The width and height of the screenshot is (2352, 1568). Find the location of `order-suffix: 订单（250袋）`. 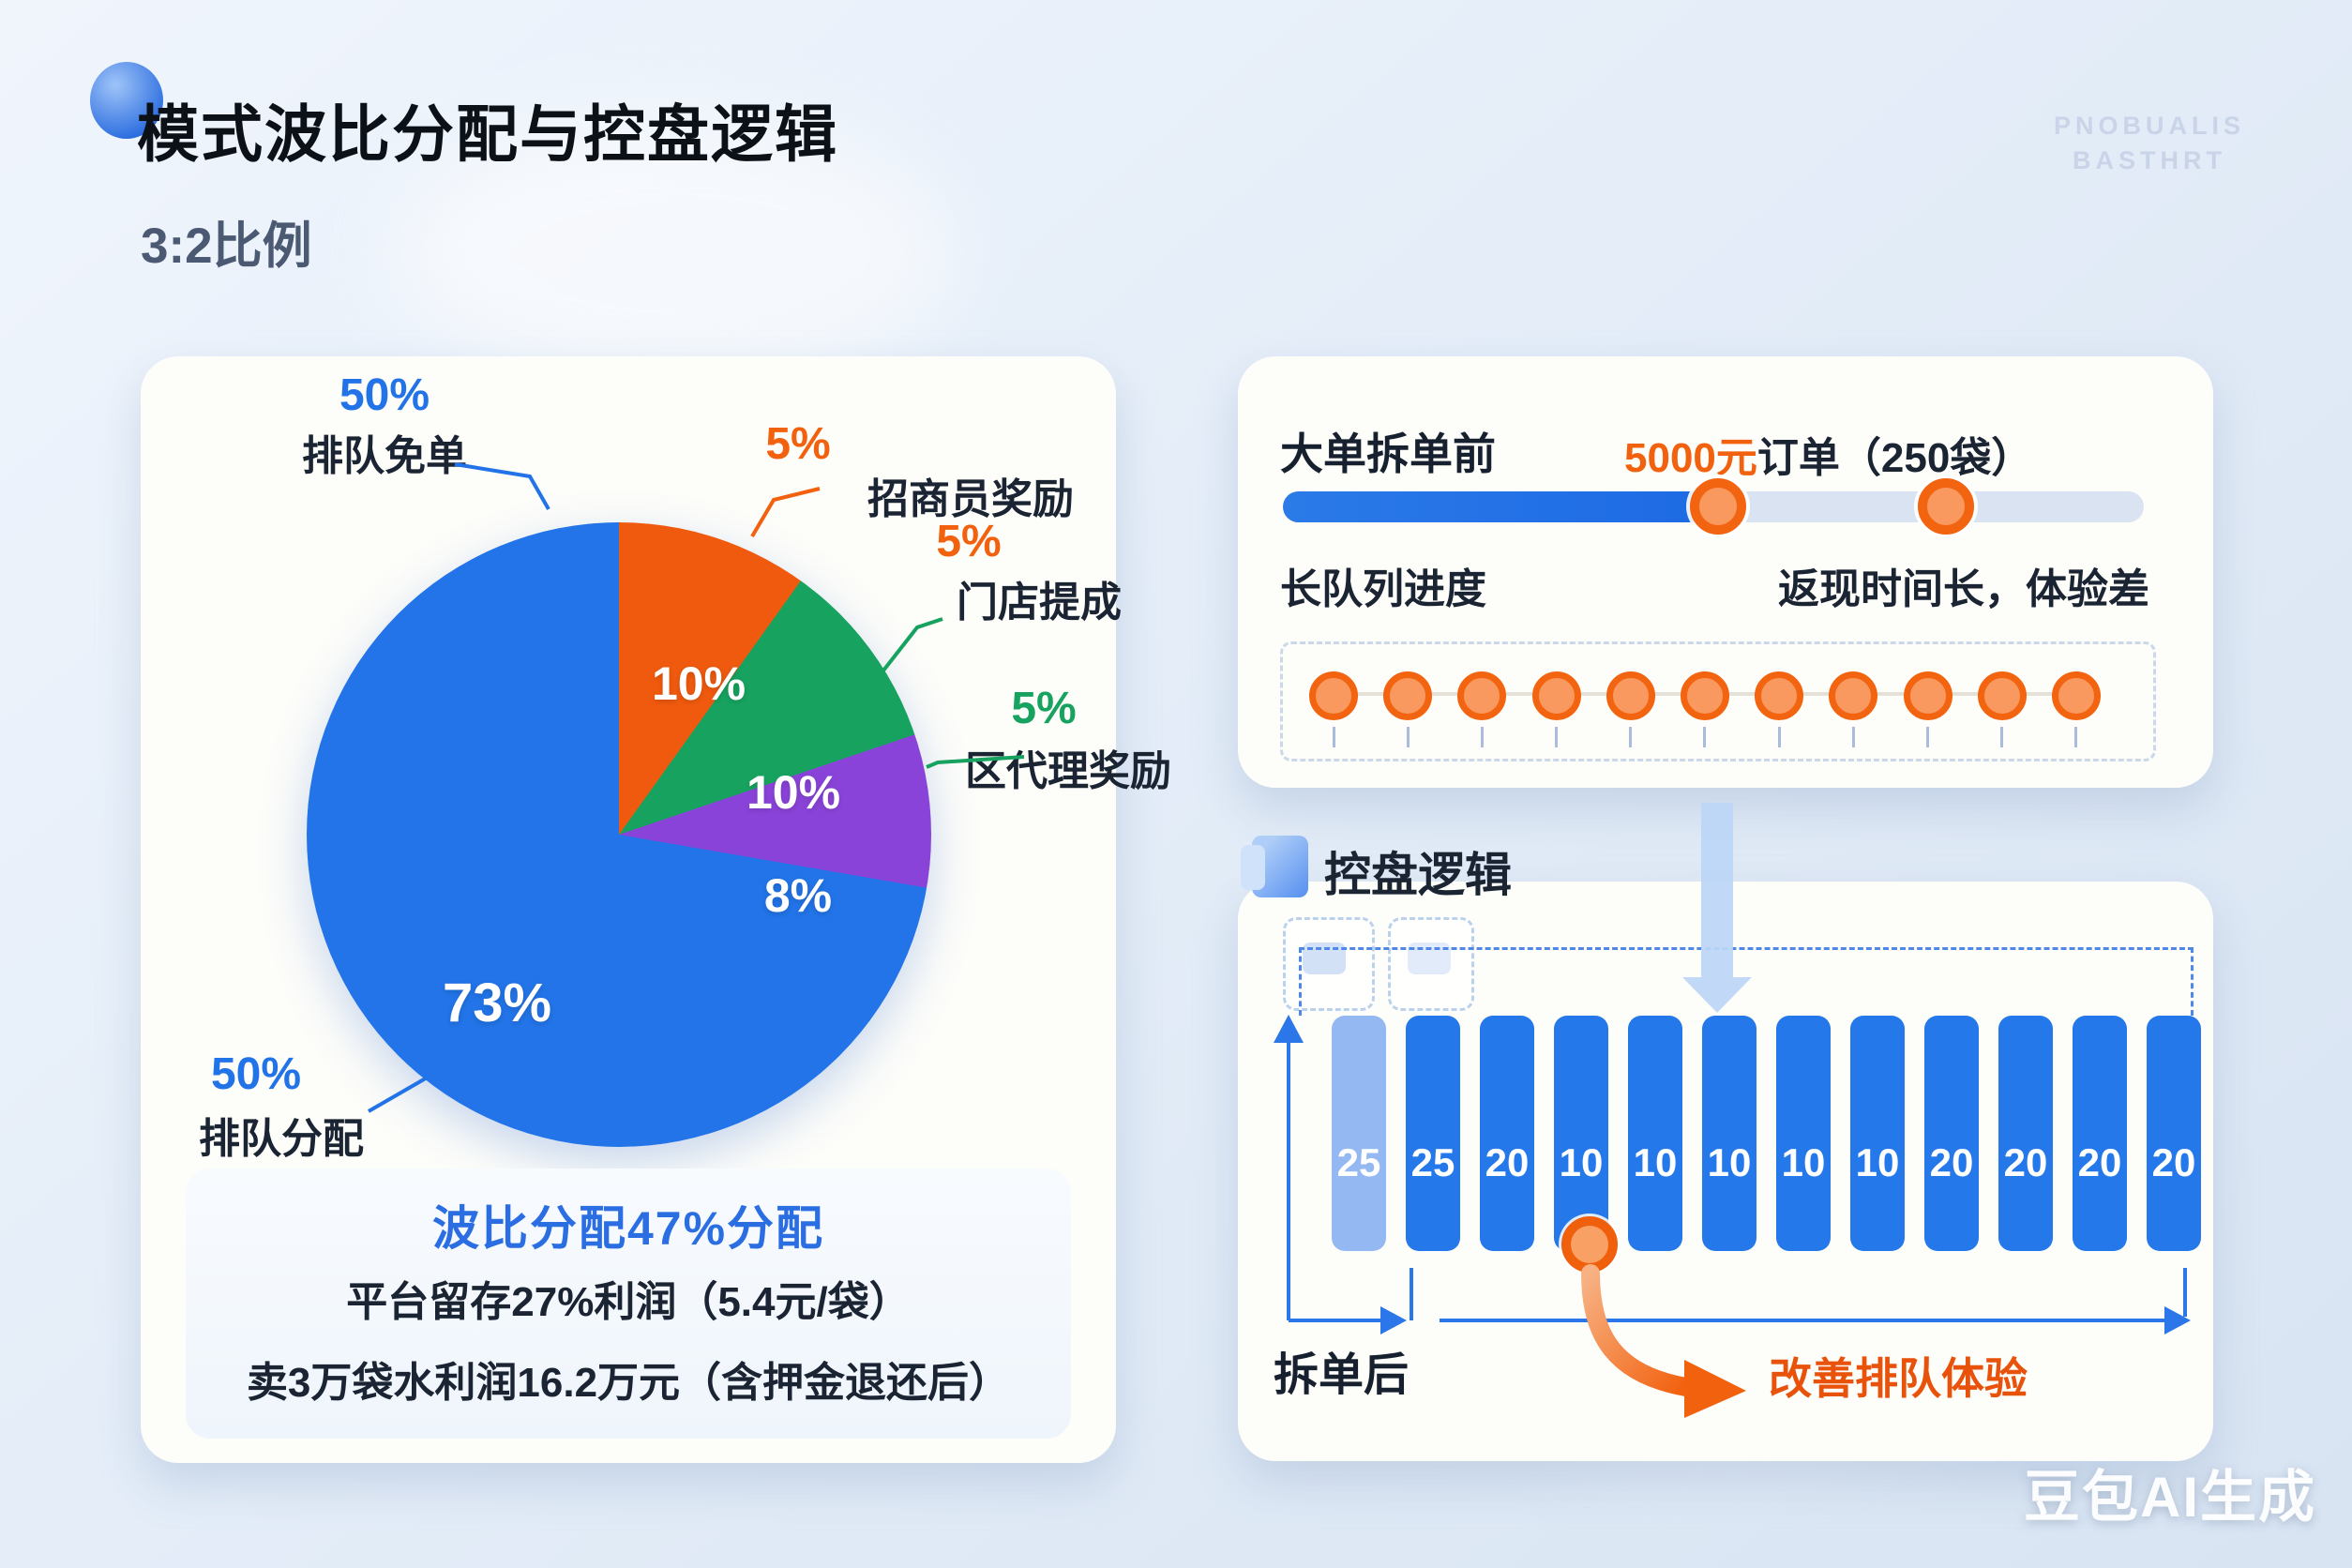

order-suffix: 订单（250袋） is located at coordinates (1895, 458).